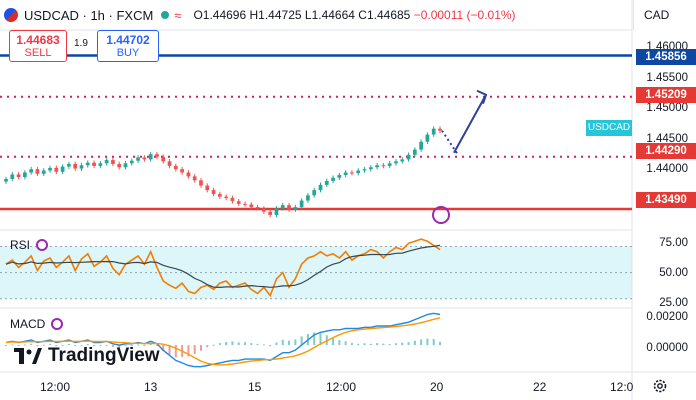 Image resolution: width=696 pixels, height=400 pixels. I want to click on rsi-title: RSI, so click(20, 245).